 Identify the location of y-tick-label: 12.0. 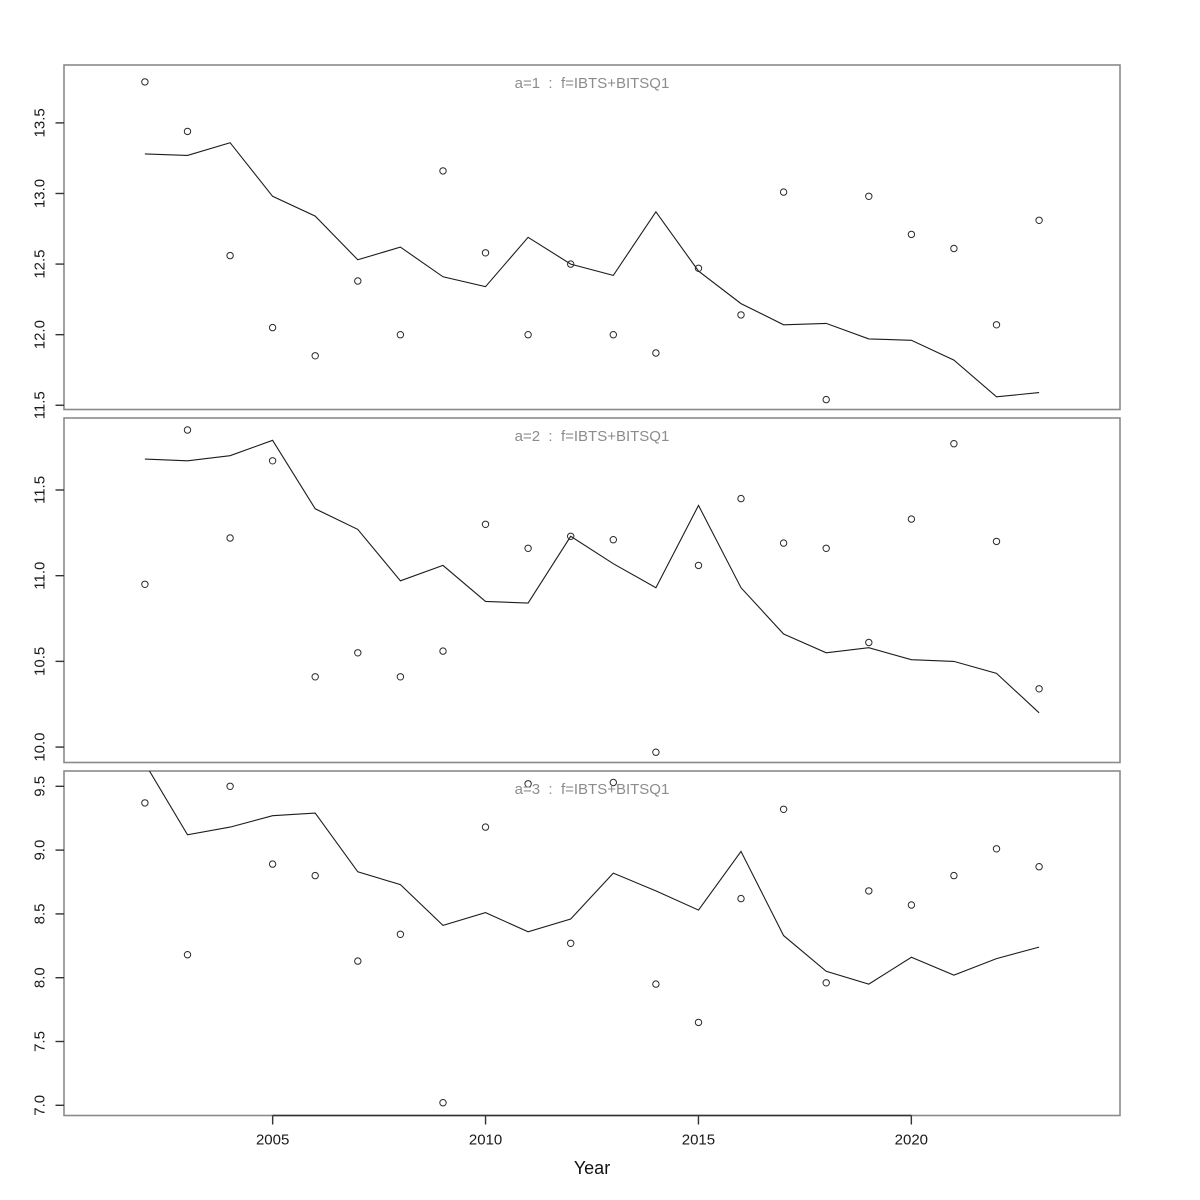
(40, 334).